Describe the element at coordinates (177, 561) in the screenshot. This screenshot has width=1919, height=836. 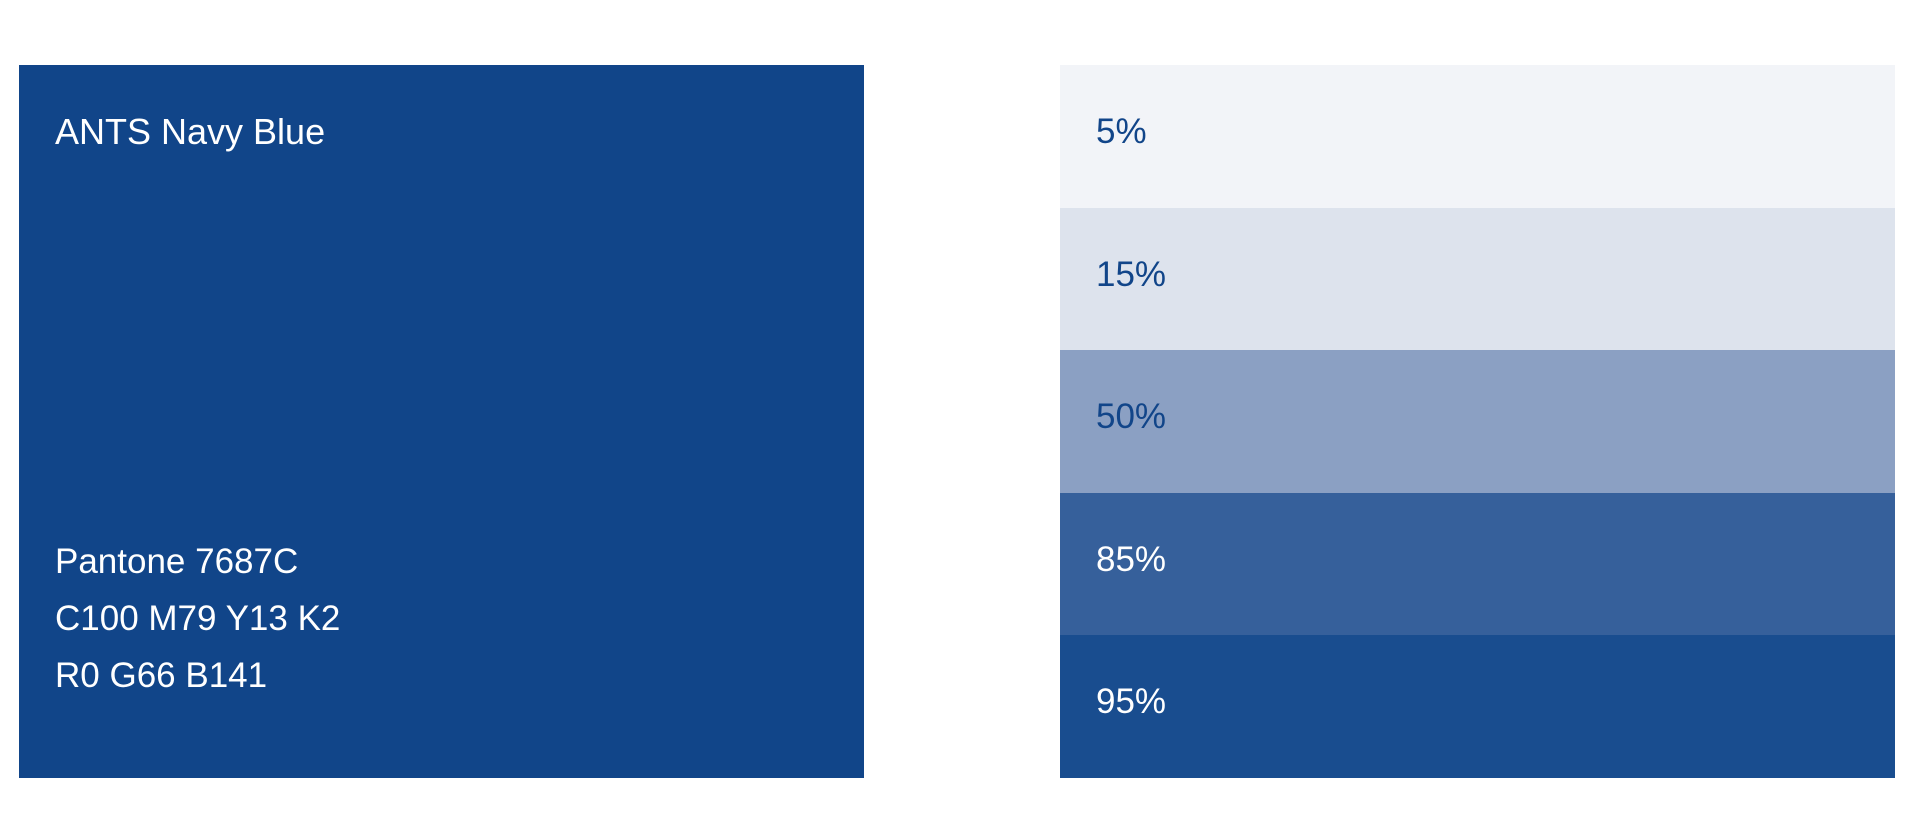
I see `pantone-spec: Pantone 7687C` at that location.